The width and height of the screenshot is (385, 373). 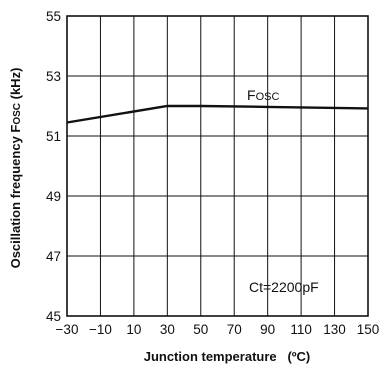 What do you see at coordinates (200, 329) in the screenshot?
I see `x-tick-label-4: 50` at bounding box center [200, 329].